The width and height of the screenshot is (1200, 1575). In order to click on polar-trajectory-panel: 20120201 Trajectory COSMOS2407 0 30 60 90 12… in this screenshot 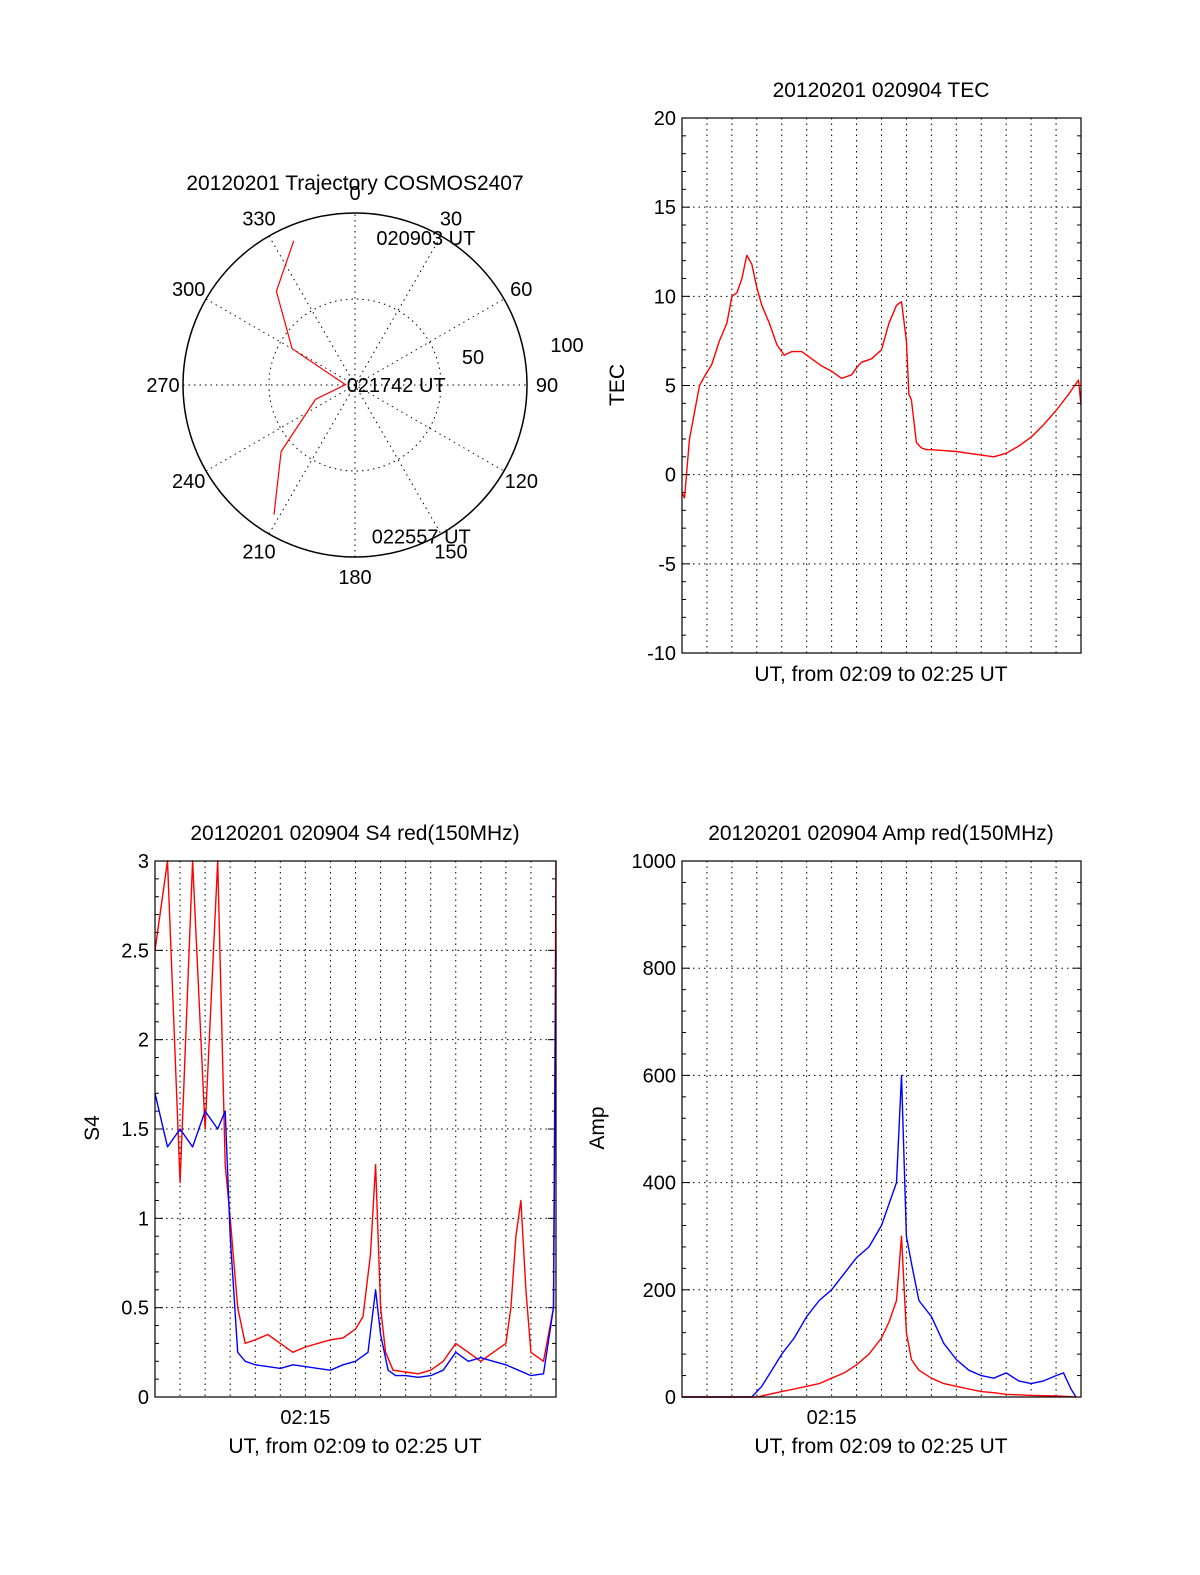, I will do `click(364, 380)`.